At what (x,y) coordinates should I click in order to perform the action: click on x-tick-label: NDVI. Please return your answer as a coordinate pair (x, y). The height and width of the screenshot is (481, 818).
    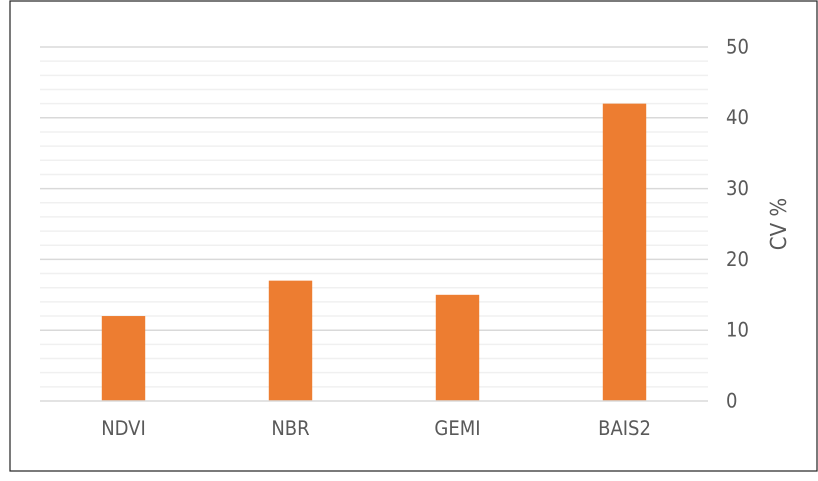
    Looking at the image, I should click on (123, 428).